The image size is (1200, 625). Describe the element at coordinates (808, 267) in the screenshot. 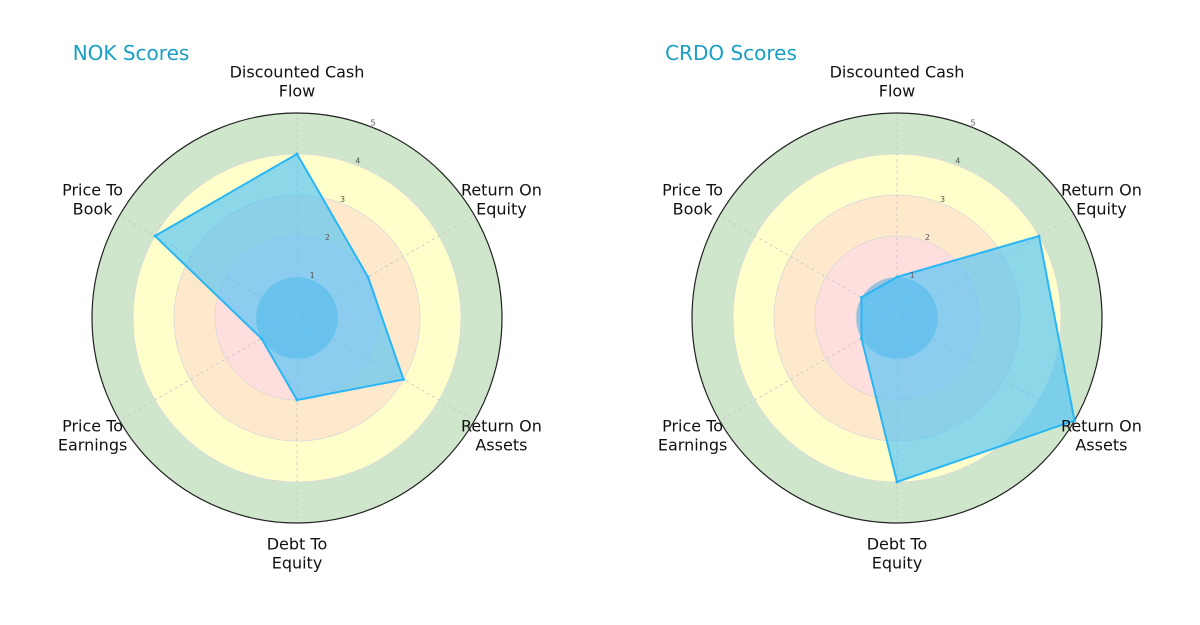

I see `spoke-price-to-book` at that location.